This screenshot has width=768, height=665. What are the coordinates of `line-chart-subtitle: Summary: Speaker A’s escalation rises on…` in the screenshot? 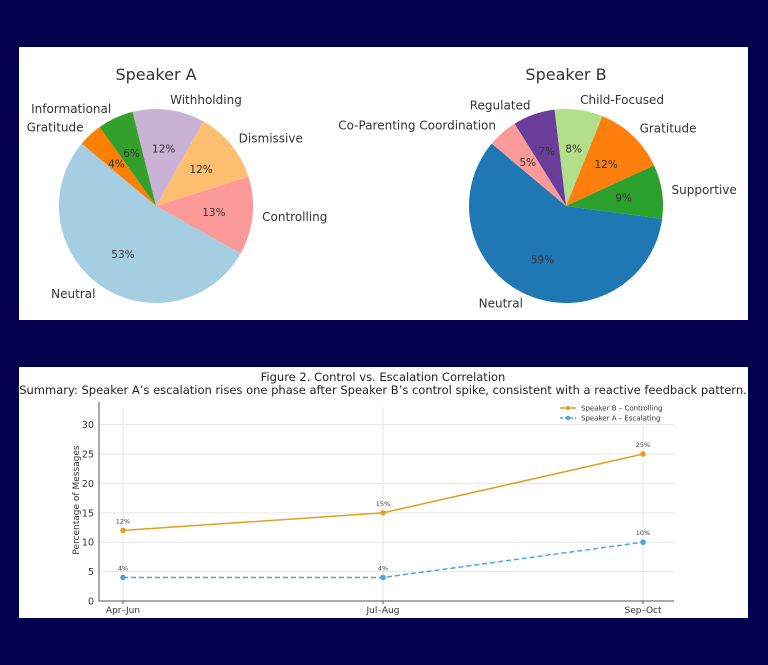 It's located at (383, 390).